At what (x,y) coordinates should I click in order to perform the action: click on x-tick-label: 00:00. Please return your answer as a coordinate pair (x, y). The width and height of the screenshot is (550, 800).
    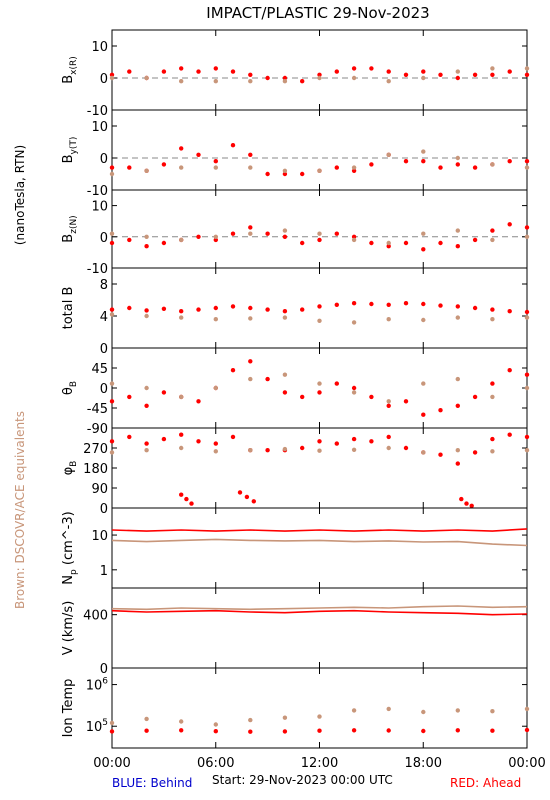
    Looking at the image, I should click on (526, 763).